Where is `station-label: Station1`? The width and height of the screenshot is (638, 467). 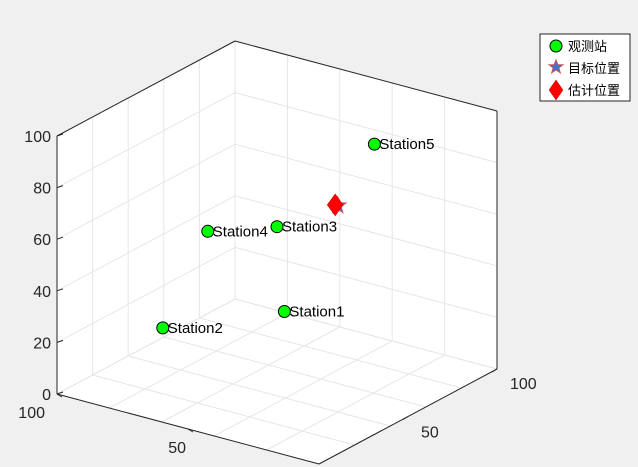 station-label: Station1 is located at coordinates (316, 312).